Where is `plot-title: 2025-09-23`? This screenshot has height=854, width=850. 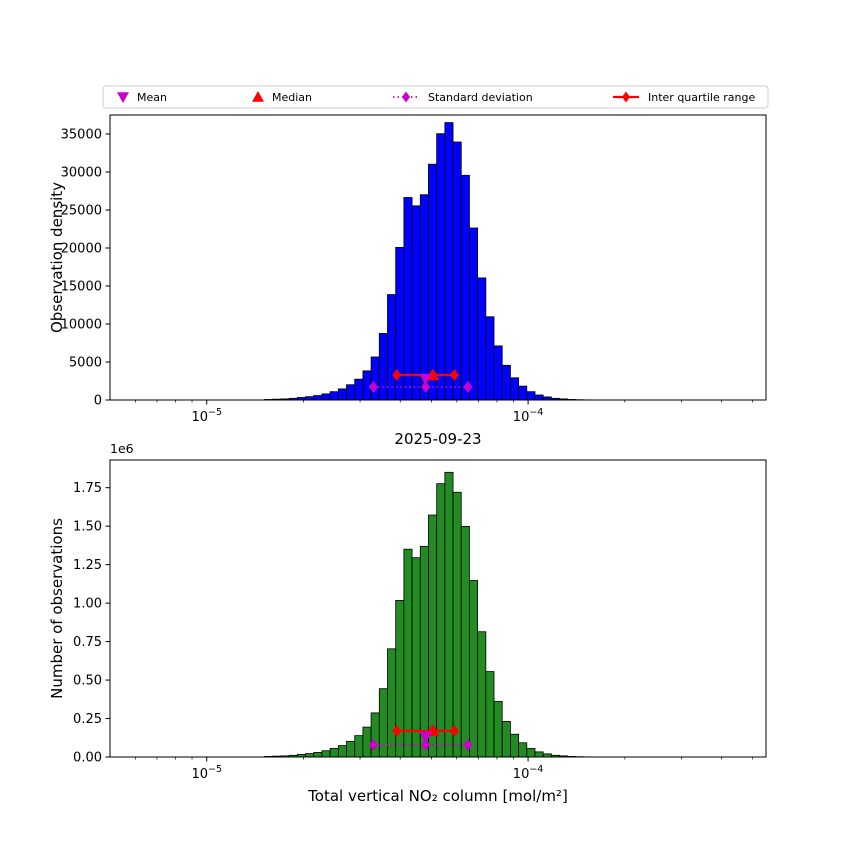 plot-title: 2025-09-23 is located at coordinates (437, 439).